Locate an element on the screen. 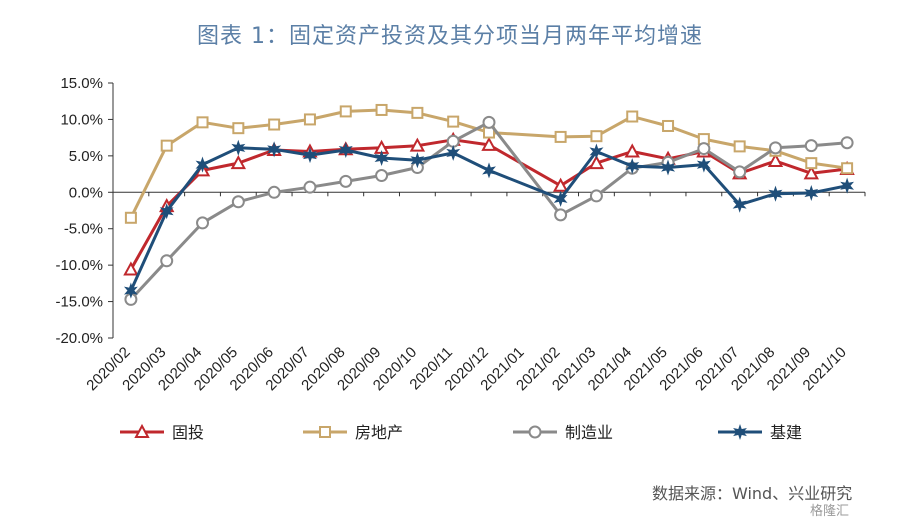 The width and height of the screenshot is (900, 523). legend-item-3: 制造业 is located at coordinates (563, 432).